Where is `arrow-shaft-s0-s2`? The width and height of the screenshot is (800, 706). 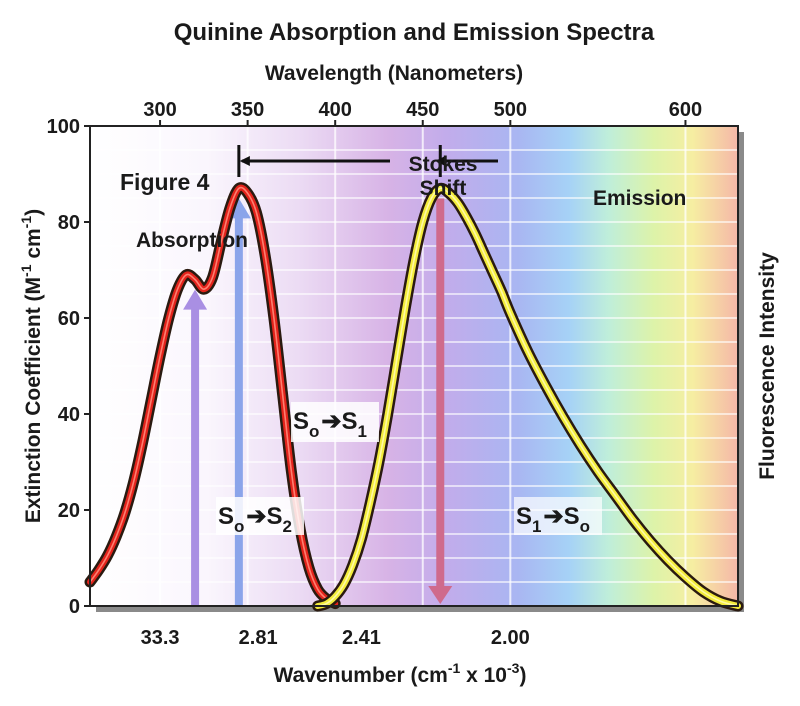 arrow-shaft-s0-s2 is located at coordinates (195, 456).